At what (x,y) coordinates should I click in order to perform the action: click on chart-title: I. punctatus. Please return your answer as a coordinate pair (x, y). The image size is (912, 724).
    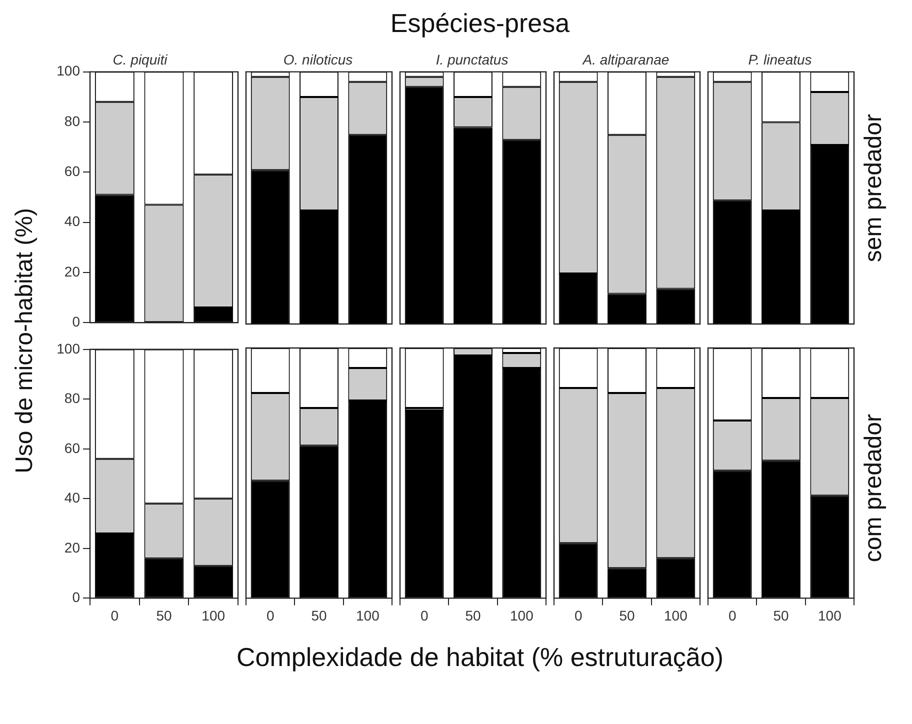
    Looking at the image, I should click on (472, 59).